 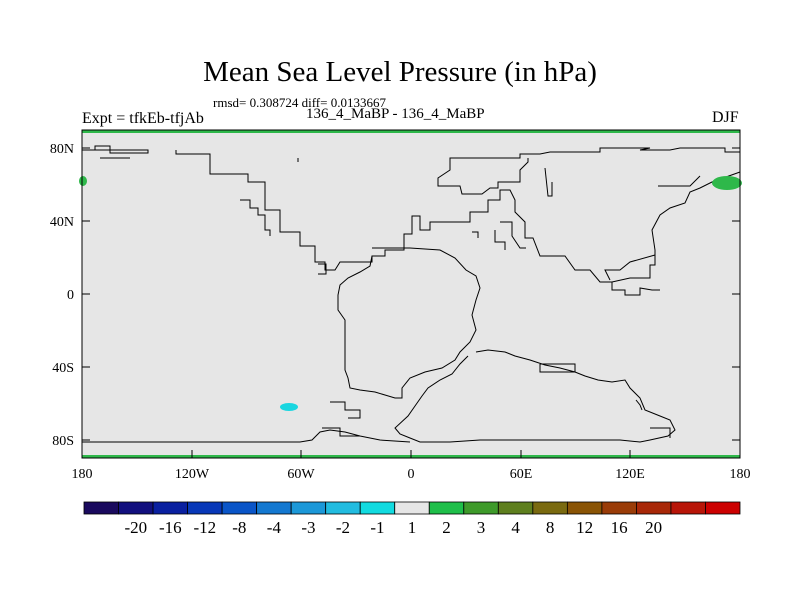 I want to click on colorbar-tick-label: 4, so click(x=515, y=527).